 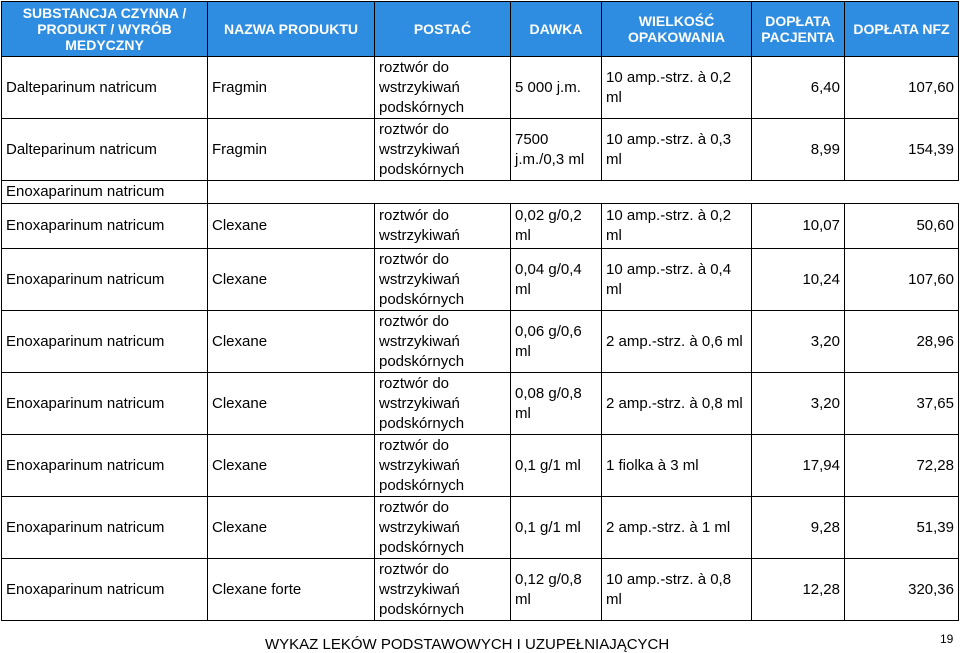 I want to click on header-nfz-fee: DOPŁATA NFZ, so click(x=901, y=29).